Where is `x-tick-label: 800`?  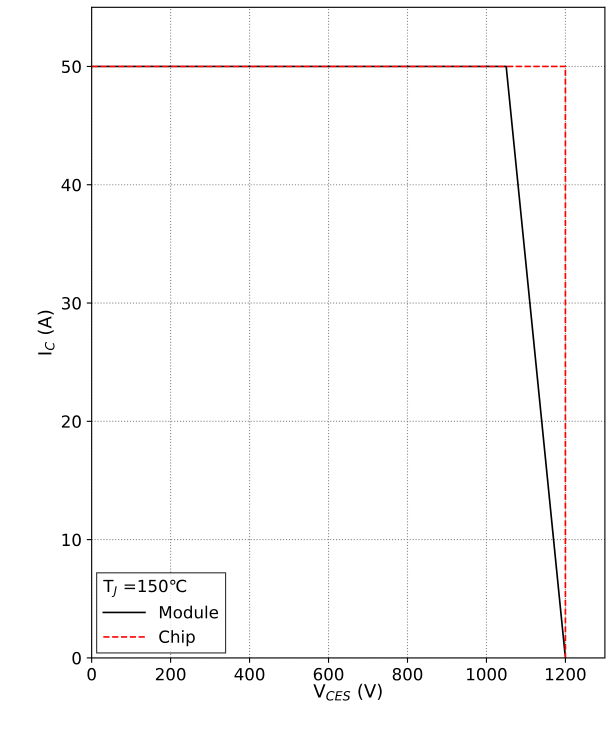 x-tick-label: 800 is located at coordinates (407, 674).